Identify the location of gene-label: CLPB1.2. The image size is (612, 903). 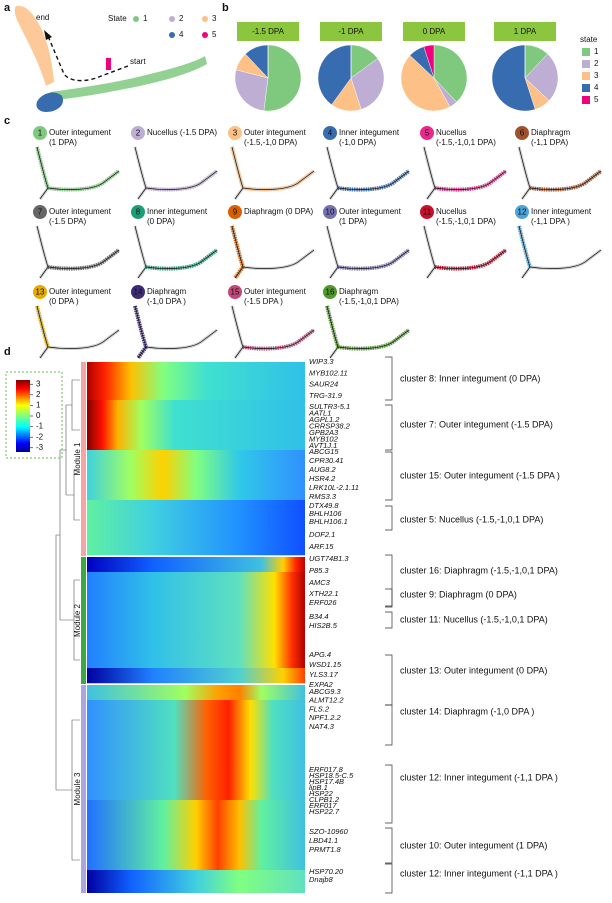
(324, 799).